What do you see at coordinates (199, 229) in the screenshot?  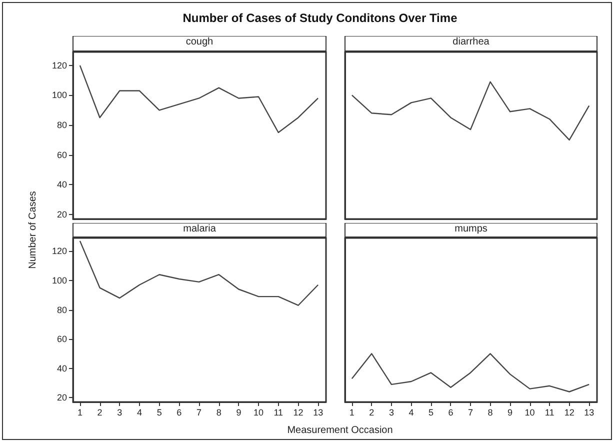 I see `chart-title: malaria` at bounding box center [199, 229].